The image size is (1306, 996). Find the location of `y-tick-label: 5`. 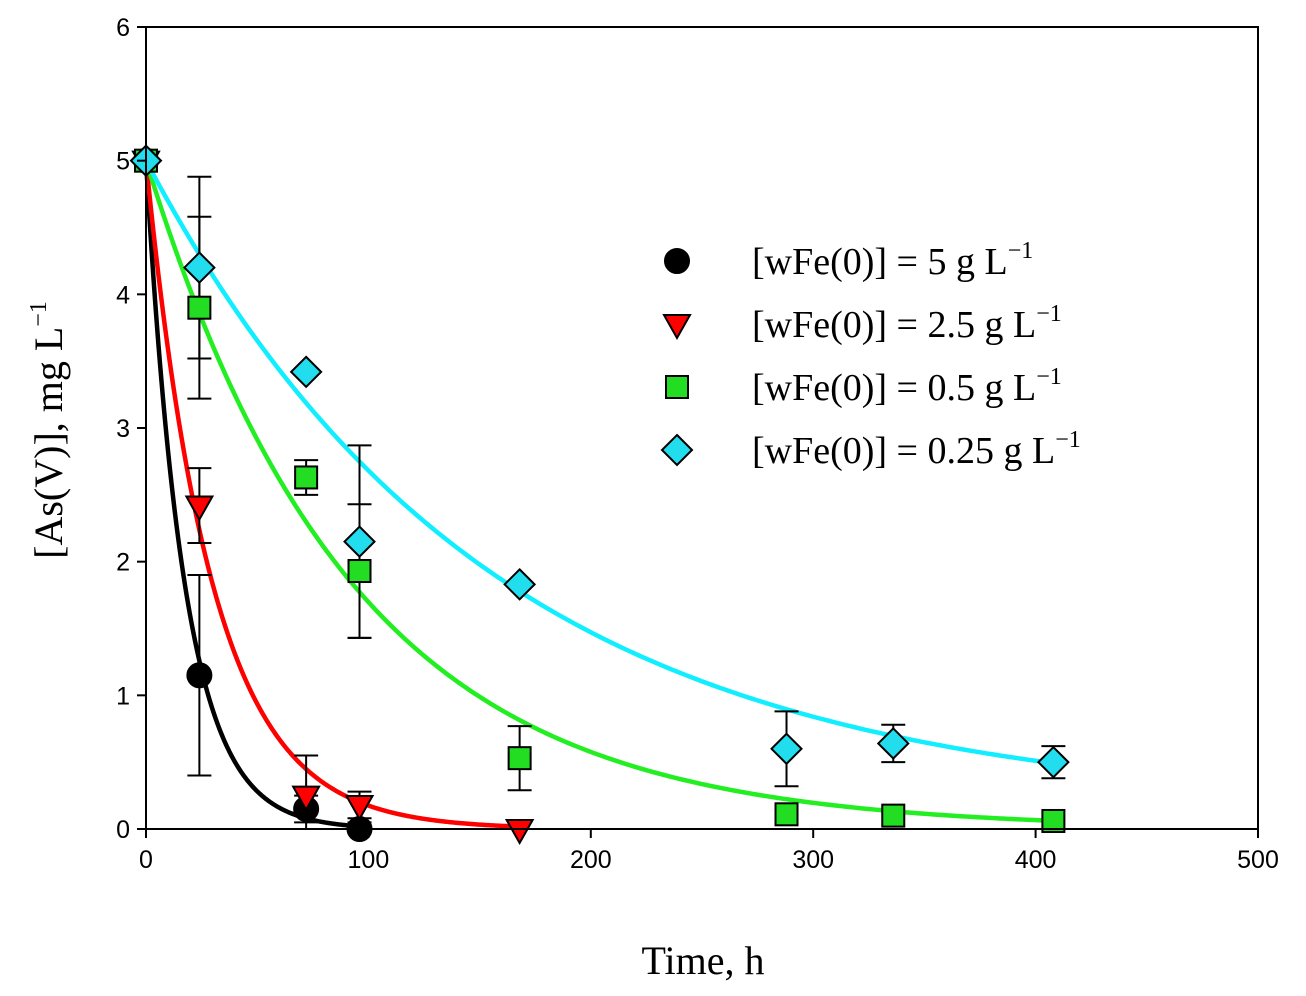

y-tick-label: 5 is located at coordinates (123, 162).